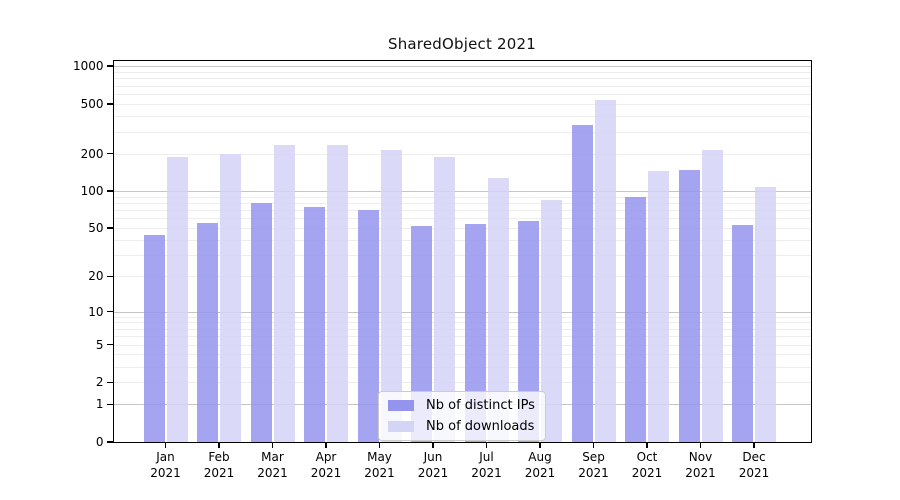 This screenshot has height=500, width=900. I want to click on x-label-month: Feb, so click(219, 457).